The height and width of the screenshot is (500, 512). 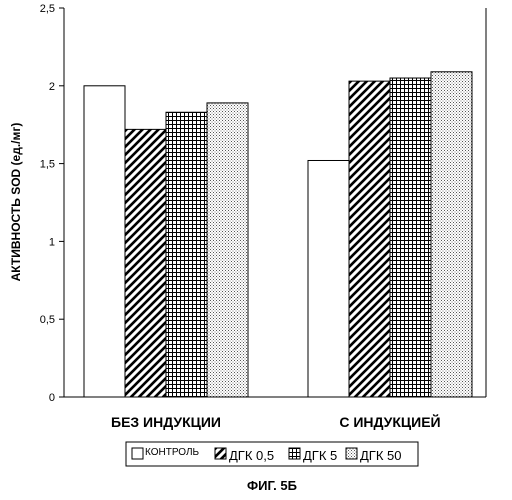 I want to click on y-ticks: 0 0,5 1 1,5 2 2,5, so click(x=52, y=203).